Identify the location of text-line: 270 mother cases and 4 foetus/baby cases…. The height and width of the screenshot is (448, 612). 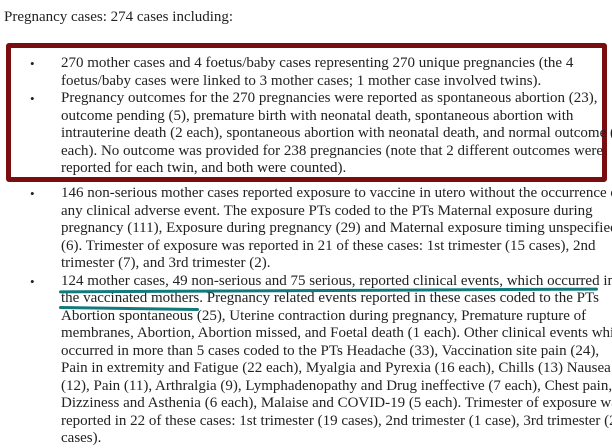
(317, 63).